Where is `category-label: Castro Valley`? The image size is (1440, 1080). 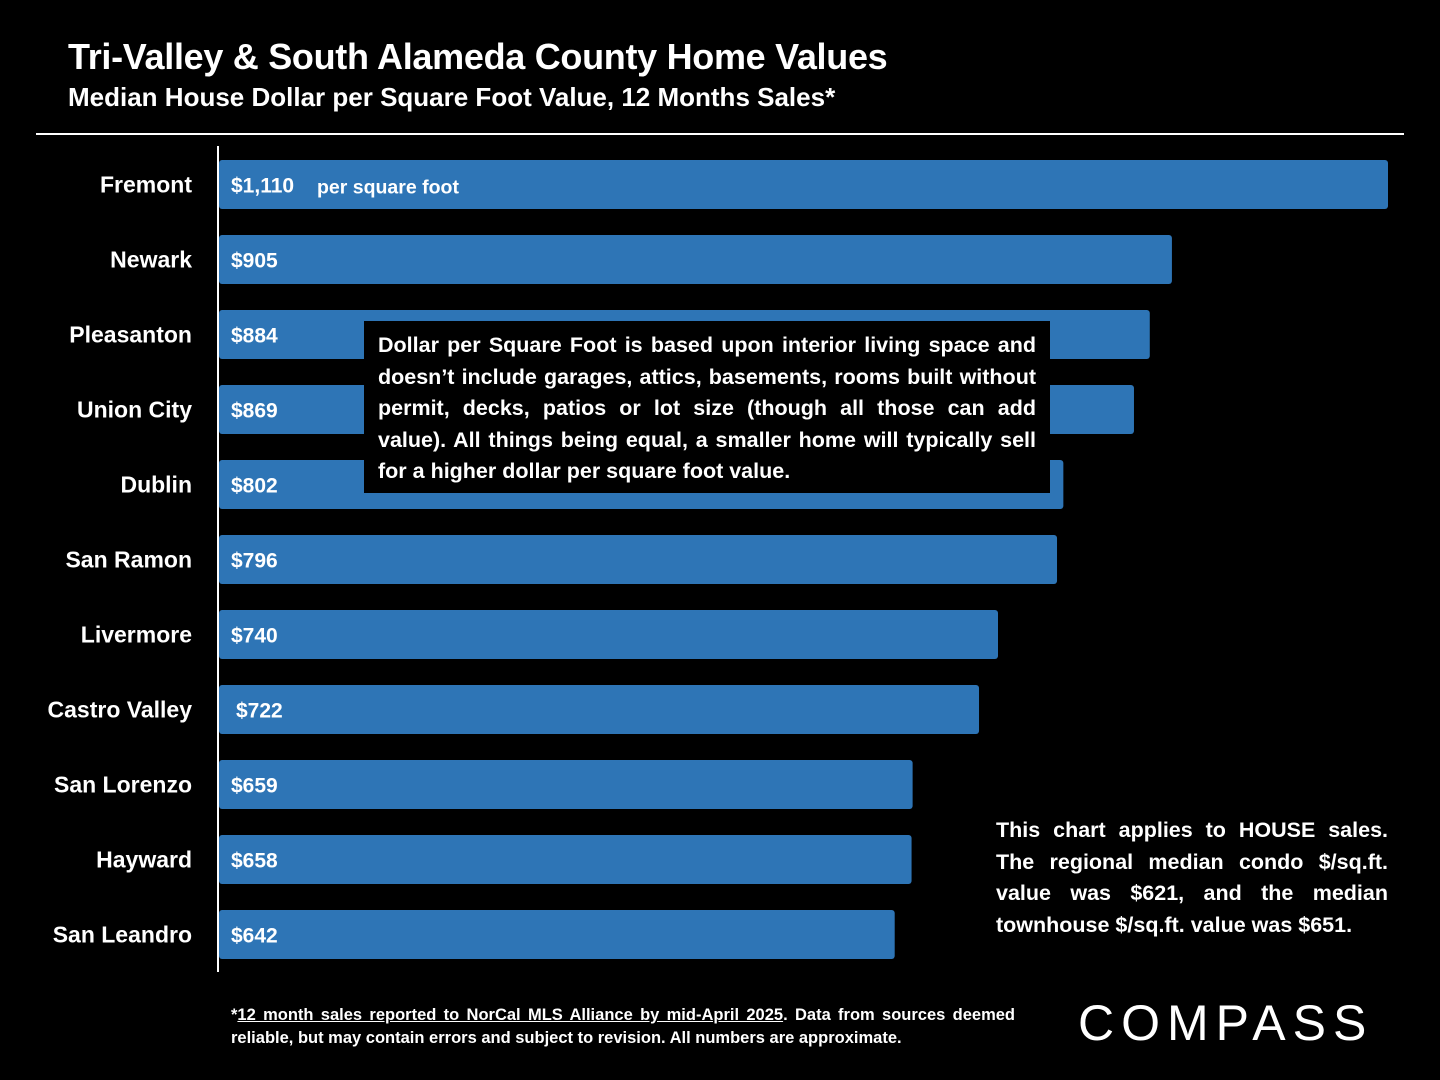 category-label: Castro Valley is located at coordinates (120, 710).